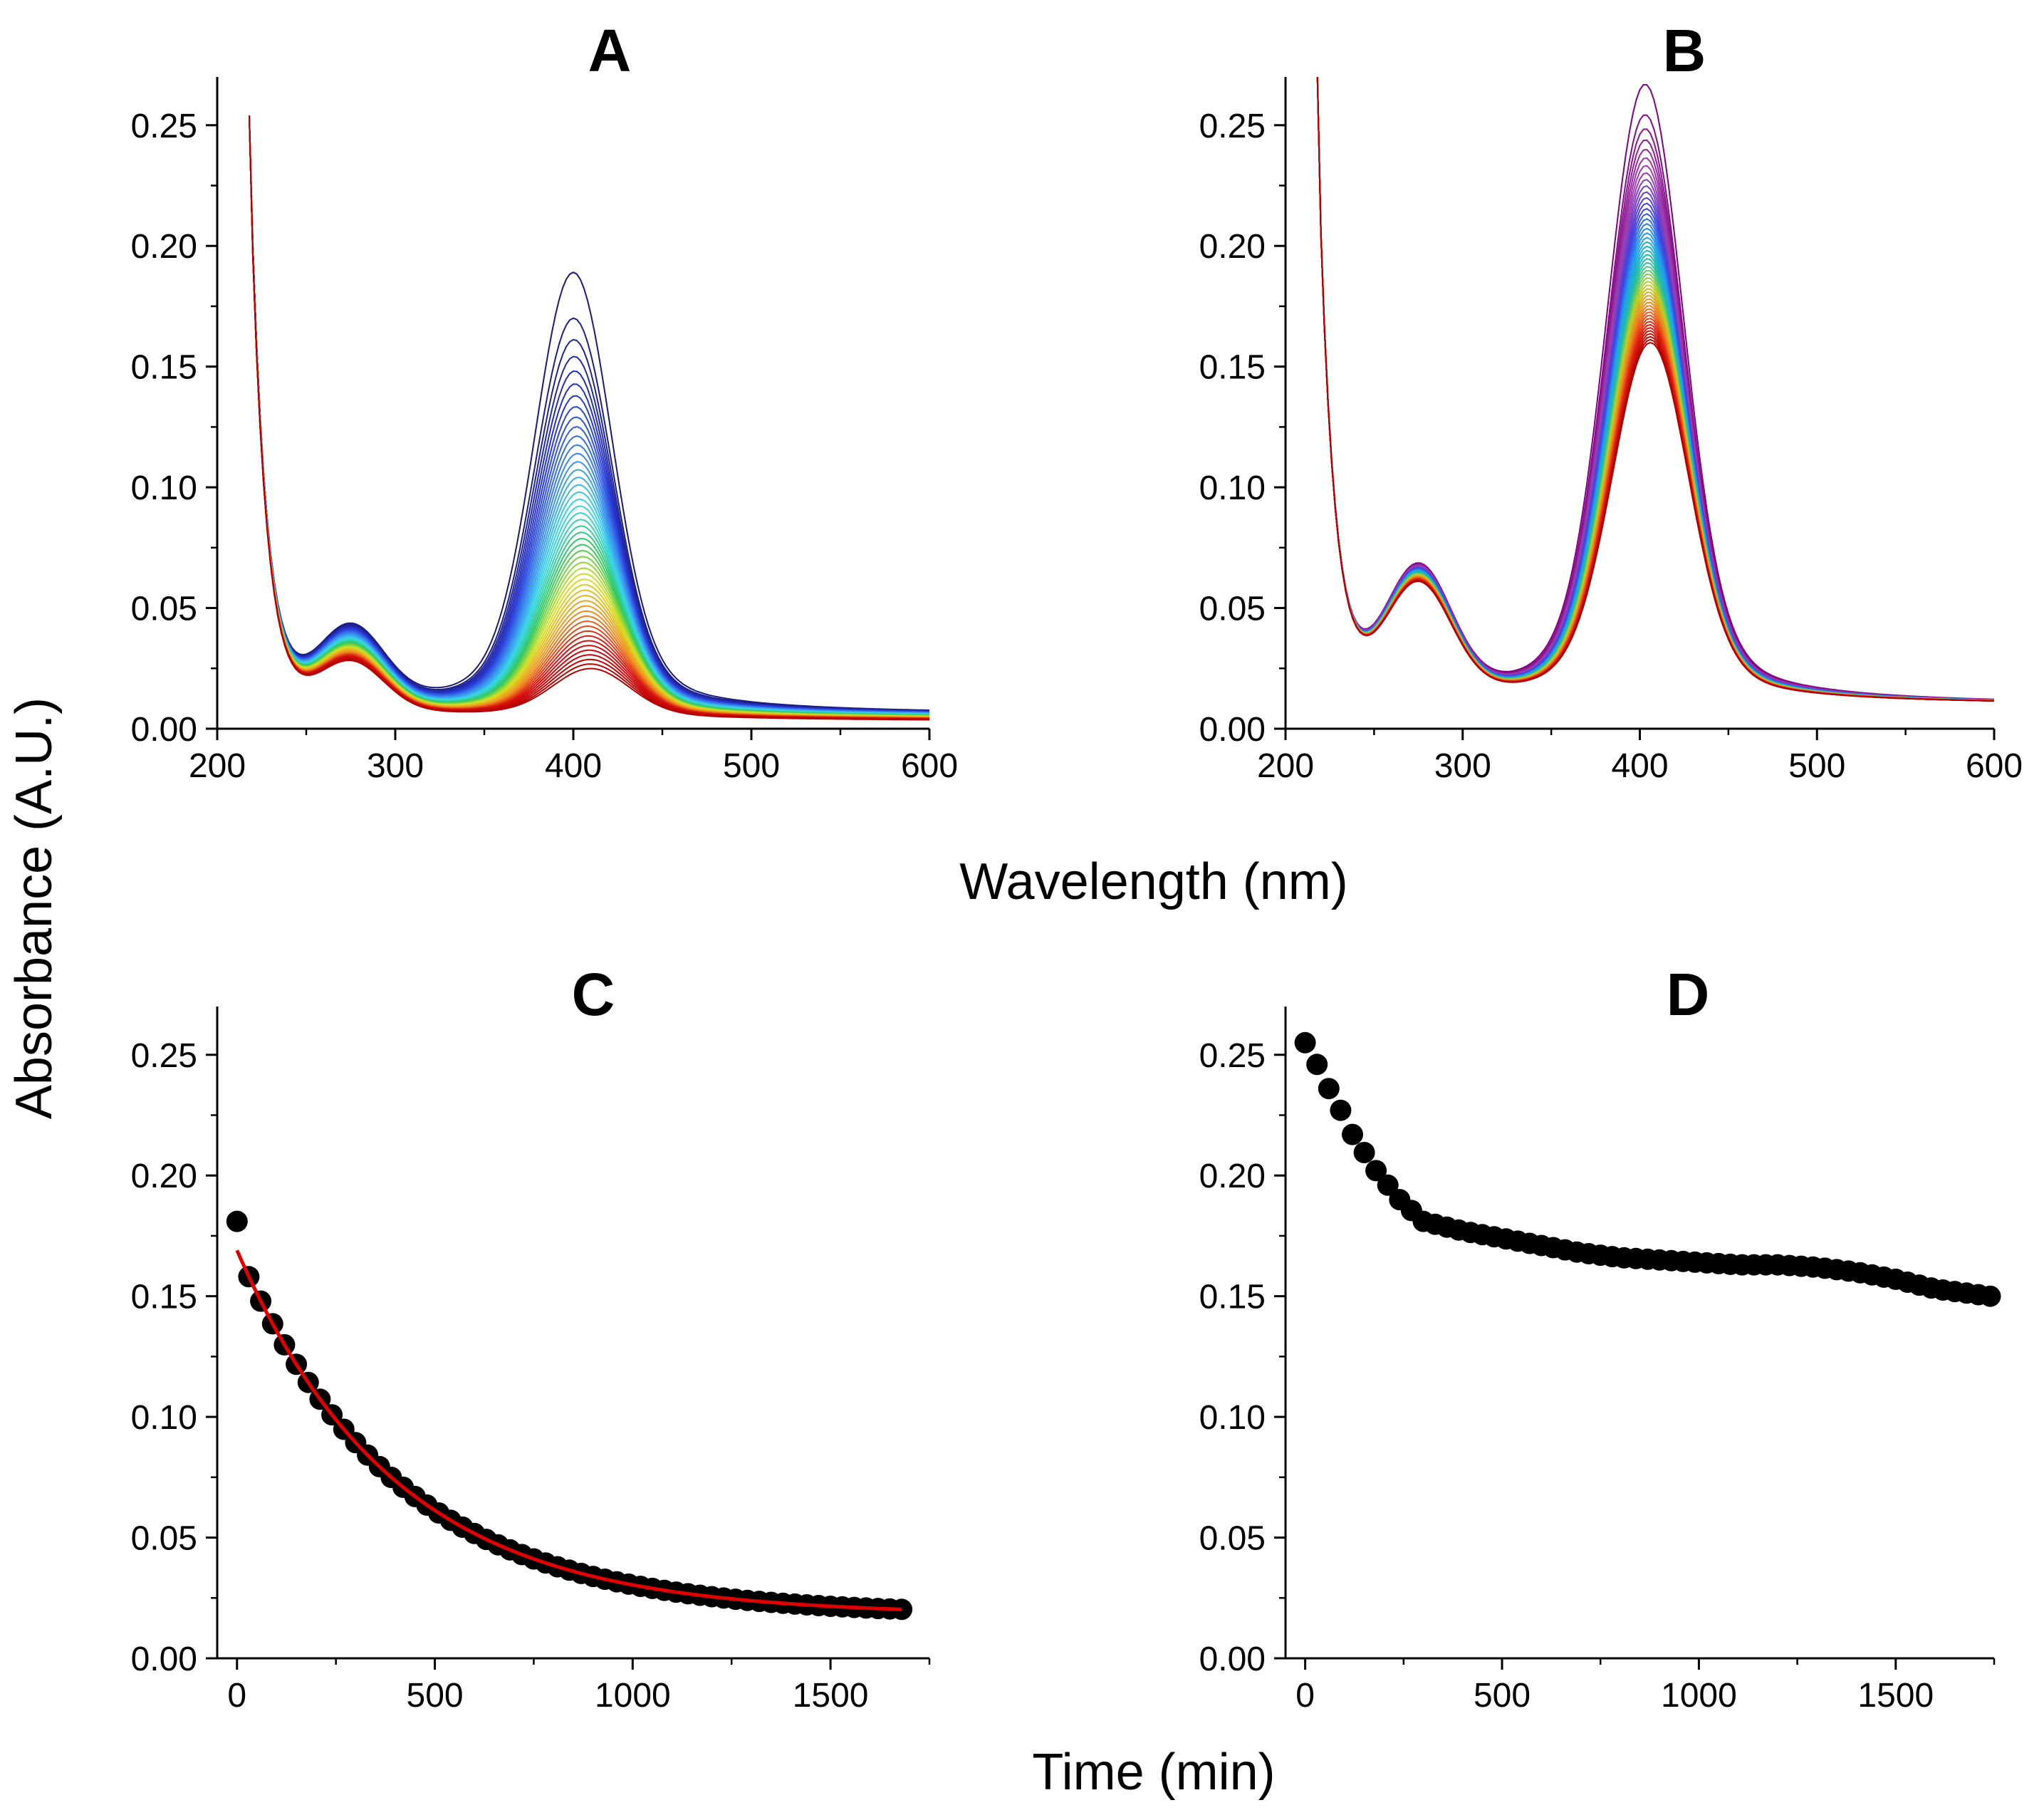  Describe the element at coordinates (1232, 730) in the screenshot. I see `panel-b-ytick-label: 0.00` at that location.